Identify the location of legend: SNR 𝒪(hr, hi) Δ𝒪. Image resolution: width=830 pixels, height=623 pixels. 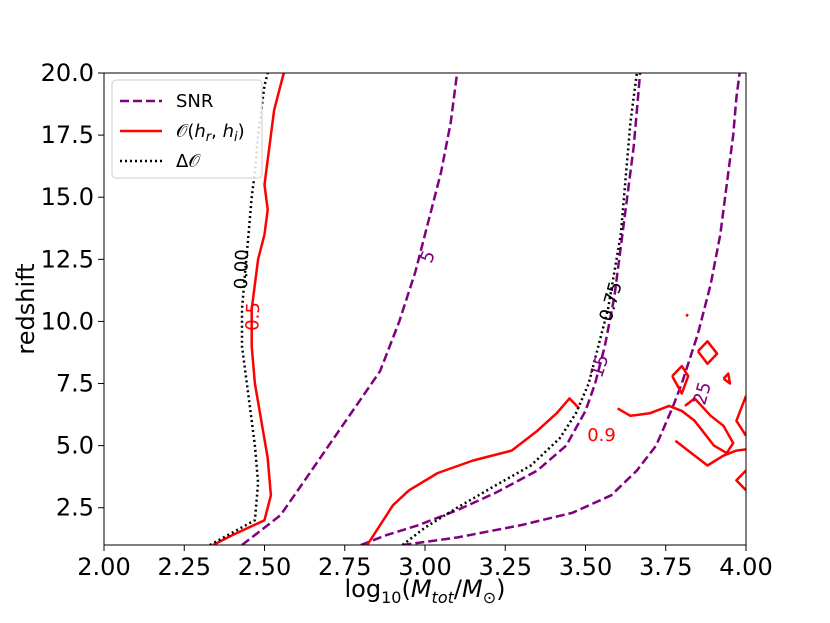
(187, 129).